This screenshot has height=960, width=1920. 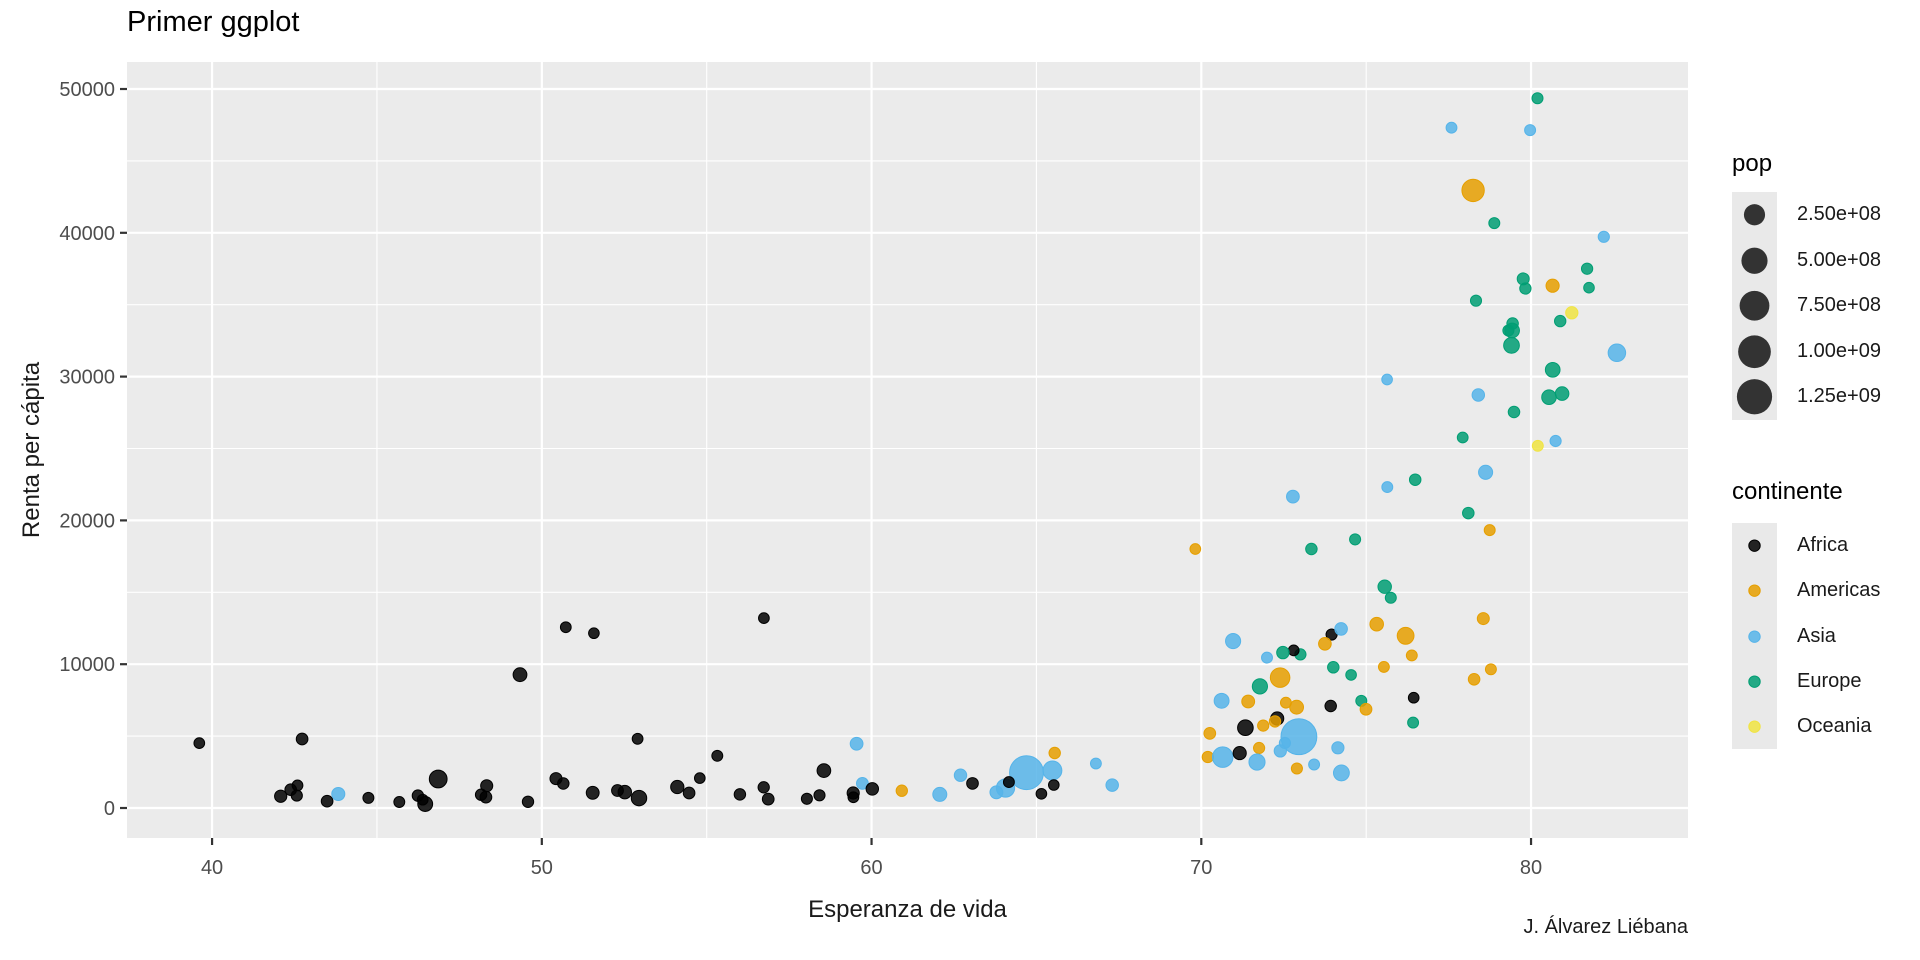 I want to click on x-tick-label: 70, so click(x=1201, y=868).